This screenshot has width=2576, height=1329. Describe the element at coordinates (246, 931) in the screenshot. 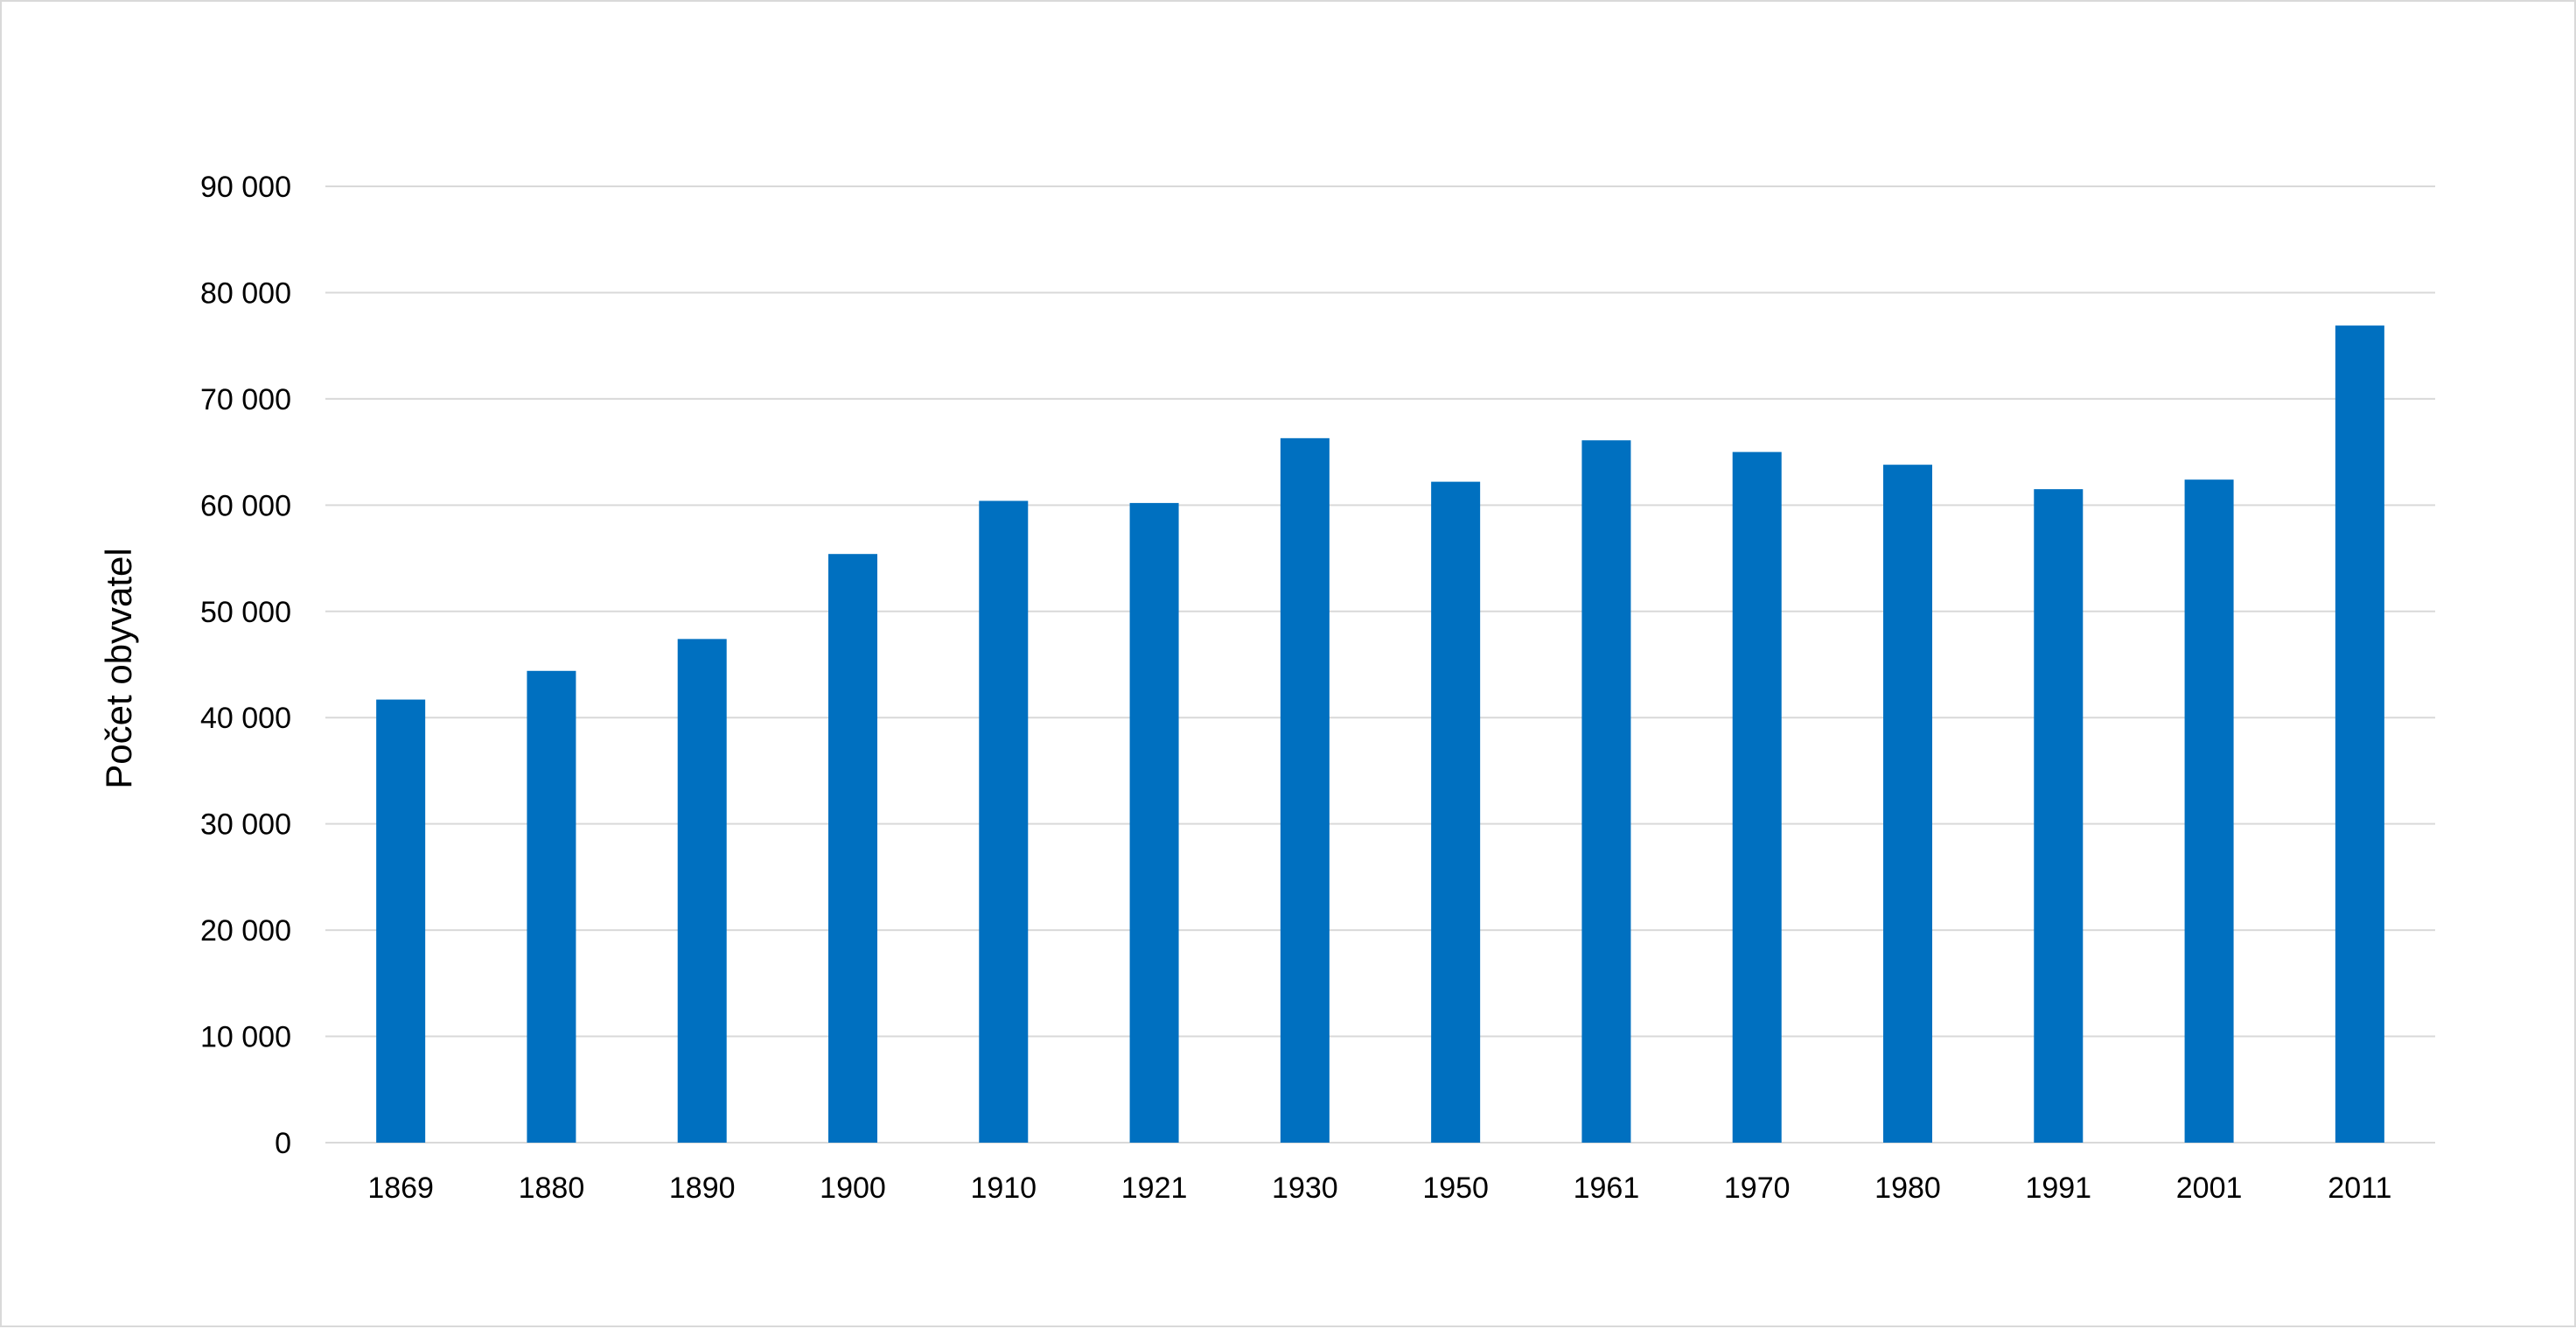

I see `y-tick-label: 20 000` at that location.